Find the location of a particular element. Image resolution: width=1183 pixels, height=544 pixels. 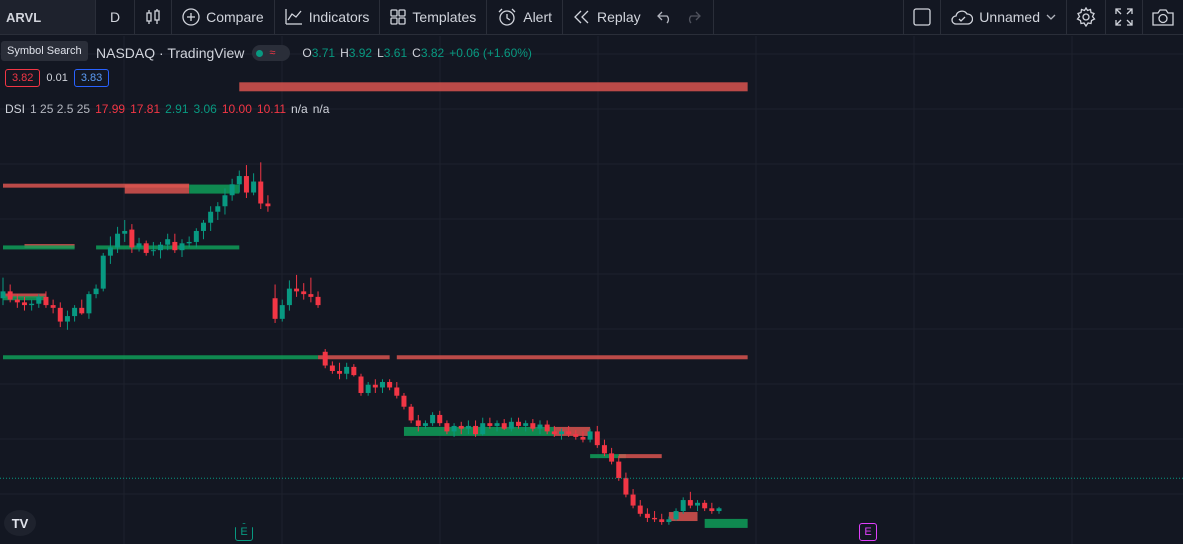

exchange-label: NASDAQ is located at coordinates (126, 53).